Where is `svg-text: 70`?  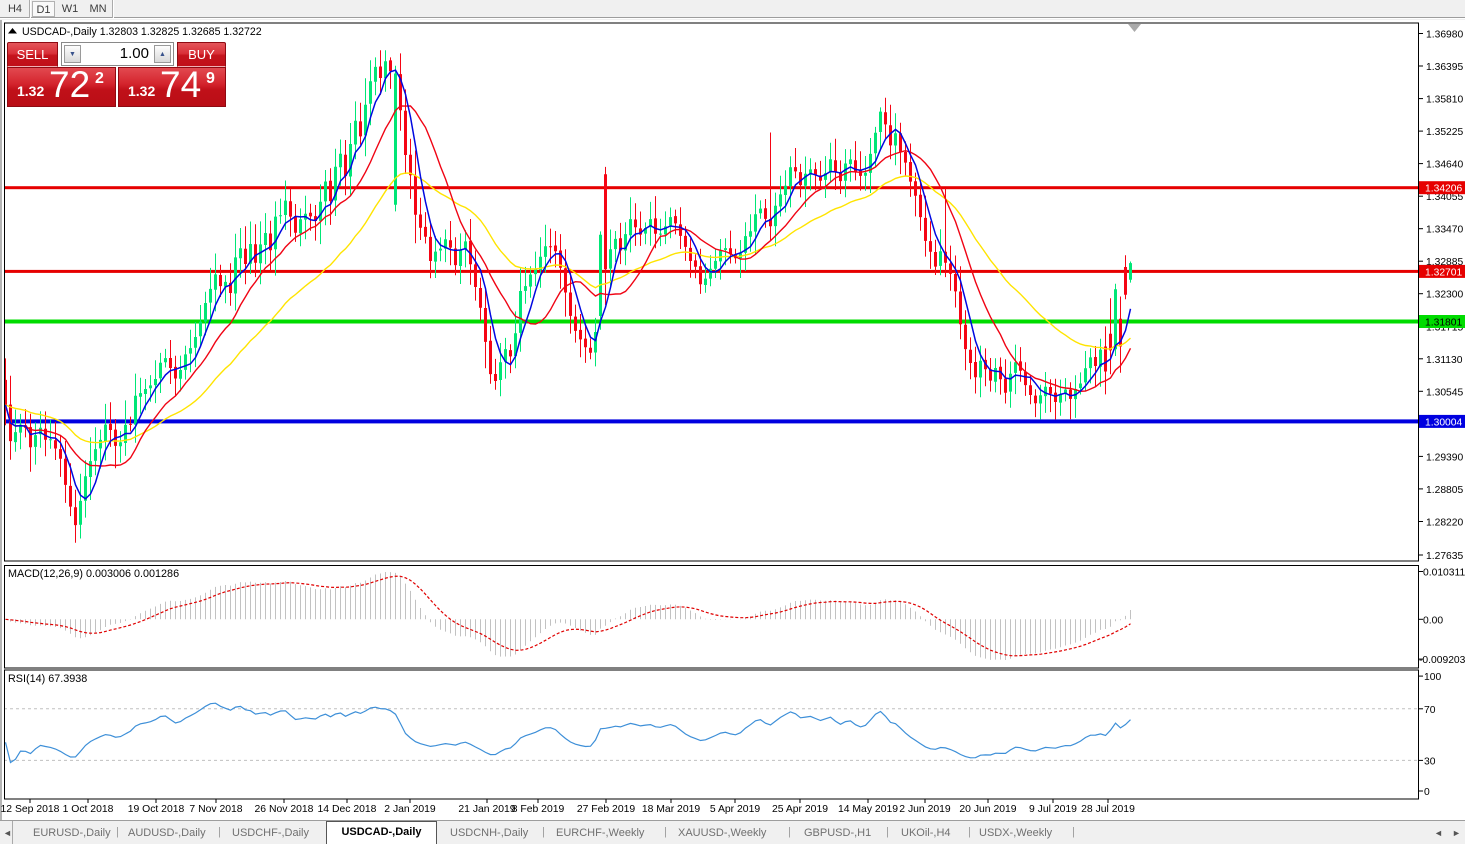
svg-text: 70 is located at coordinates (1430, 710).